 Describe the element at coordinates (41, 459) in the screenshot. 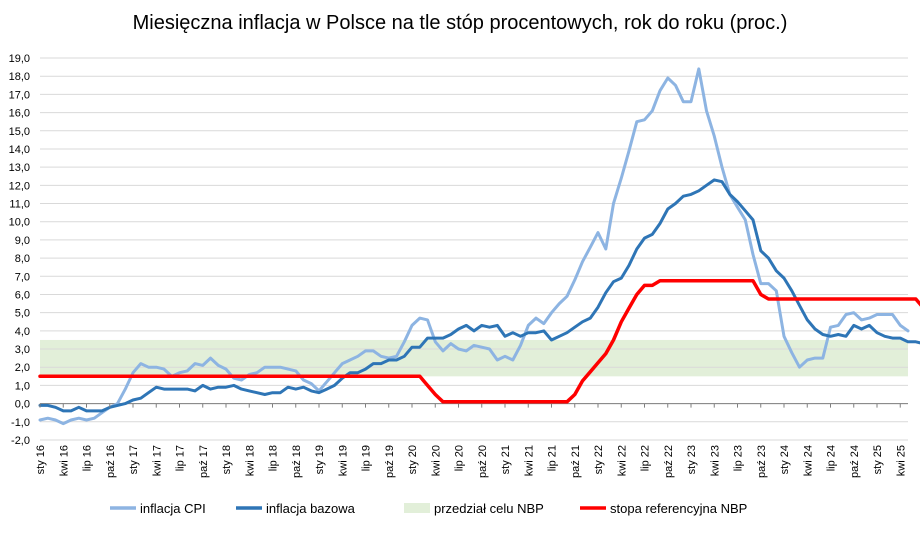

I see `x-tick-label: sty 16` at that location.